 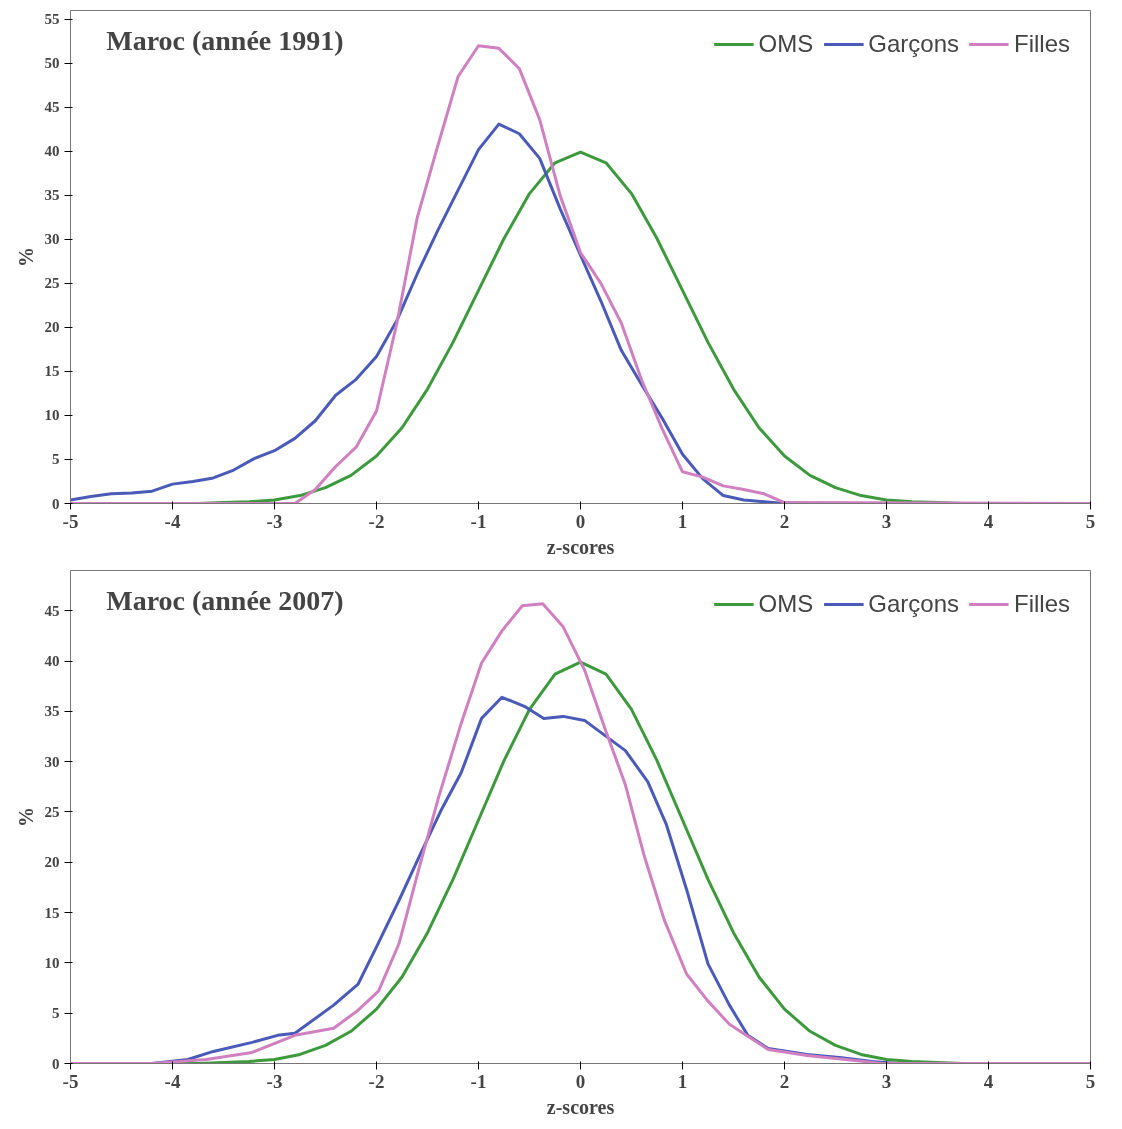 I want to click on y-tick-label: 50, so click(x=52, y=63).